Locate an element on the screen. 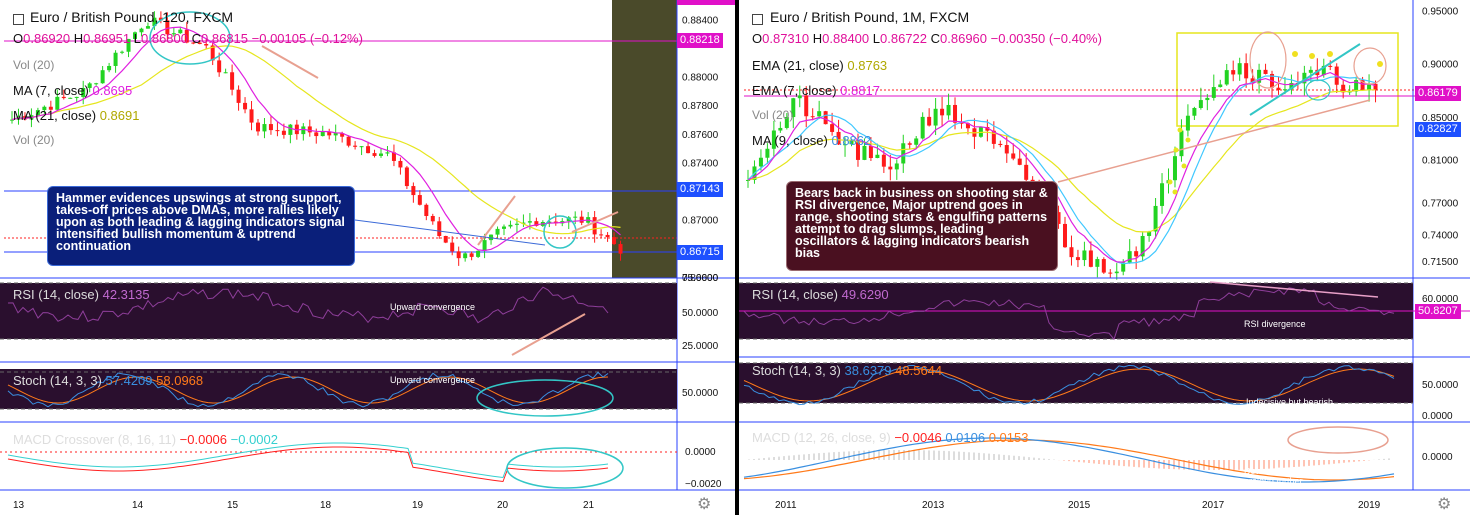 The height and width of the screenshot is (515, 1470). right-x-tick: 2015 is located at coordinates (1079, 505).